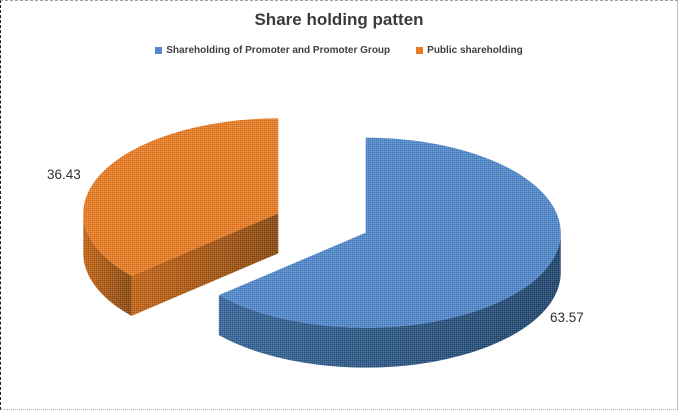 The image size is (678, 410). I want to click on legend-item: Public shareholding, so click(469, 50).